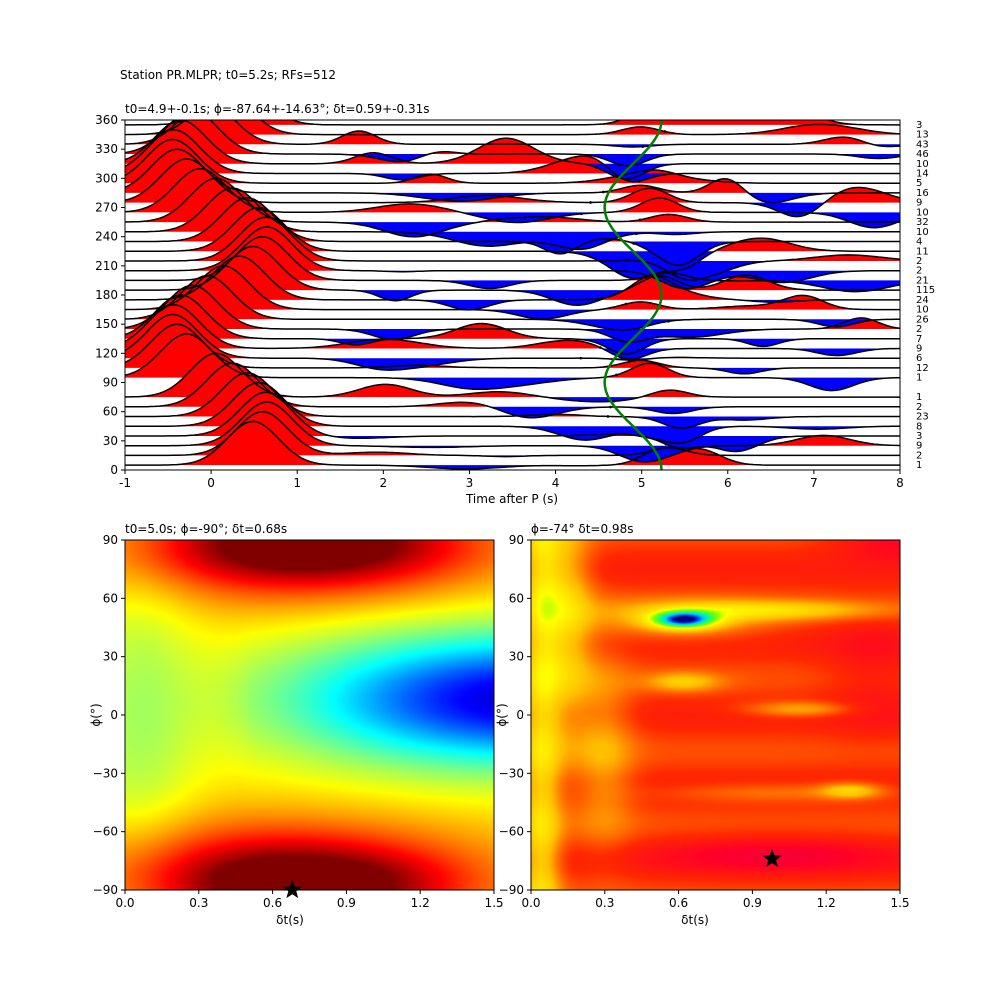 Image resolution: width=1000 pixels, height=1000 pixels. I want to click on left-heatmap, so click(309, 715).